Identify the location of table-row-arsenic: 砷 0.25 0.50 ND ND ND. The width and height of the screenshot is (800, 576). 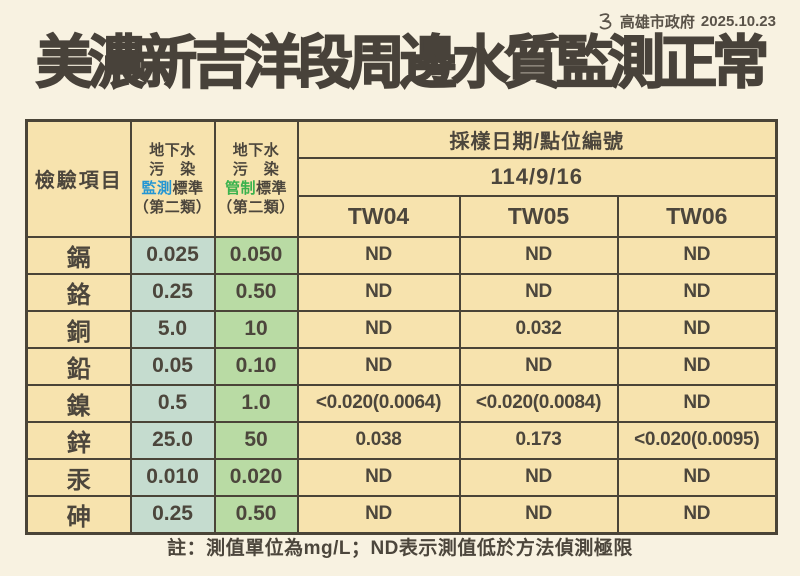
(401, 514).